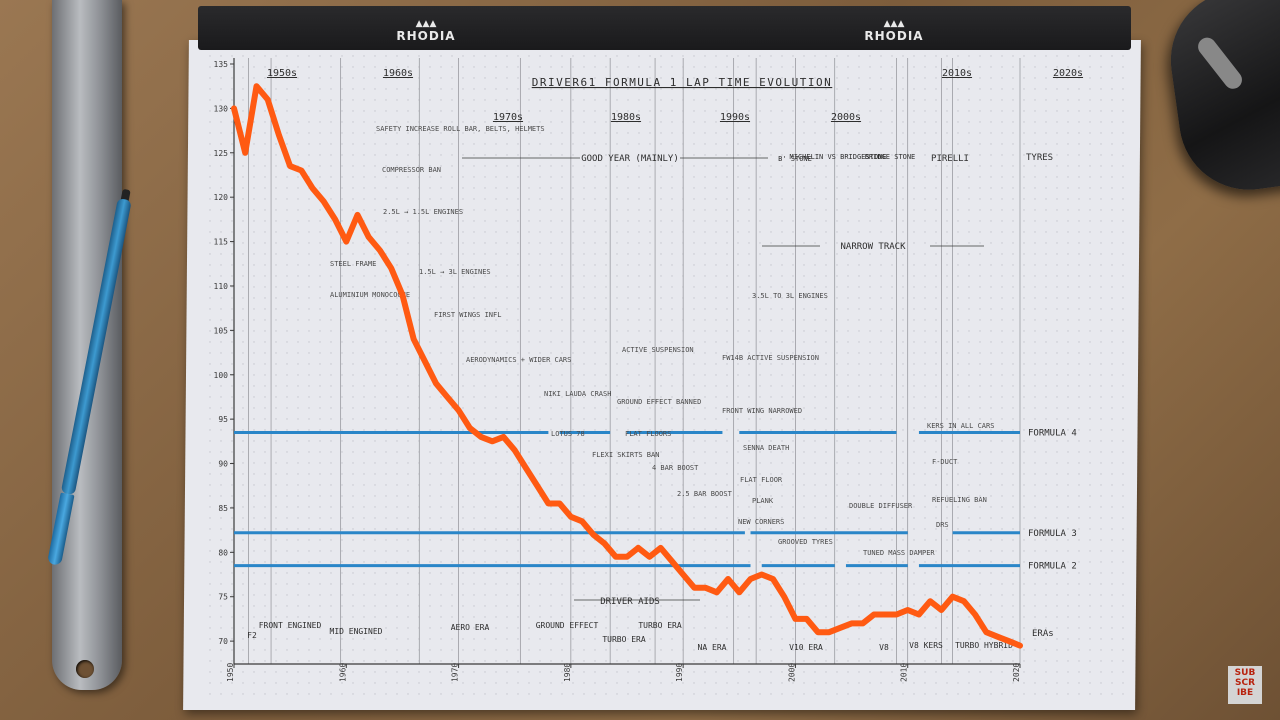 The width and height of the screenshot is (1280, 720). Describe the element at coordinates (290, 625) in the screenshot. I see `era-label: FRONT ENGINED` at that location.